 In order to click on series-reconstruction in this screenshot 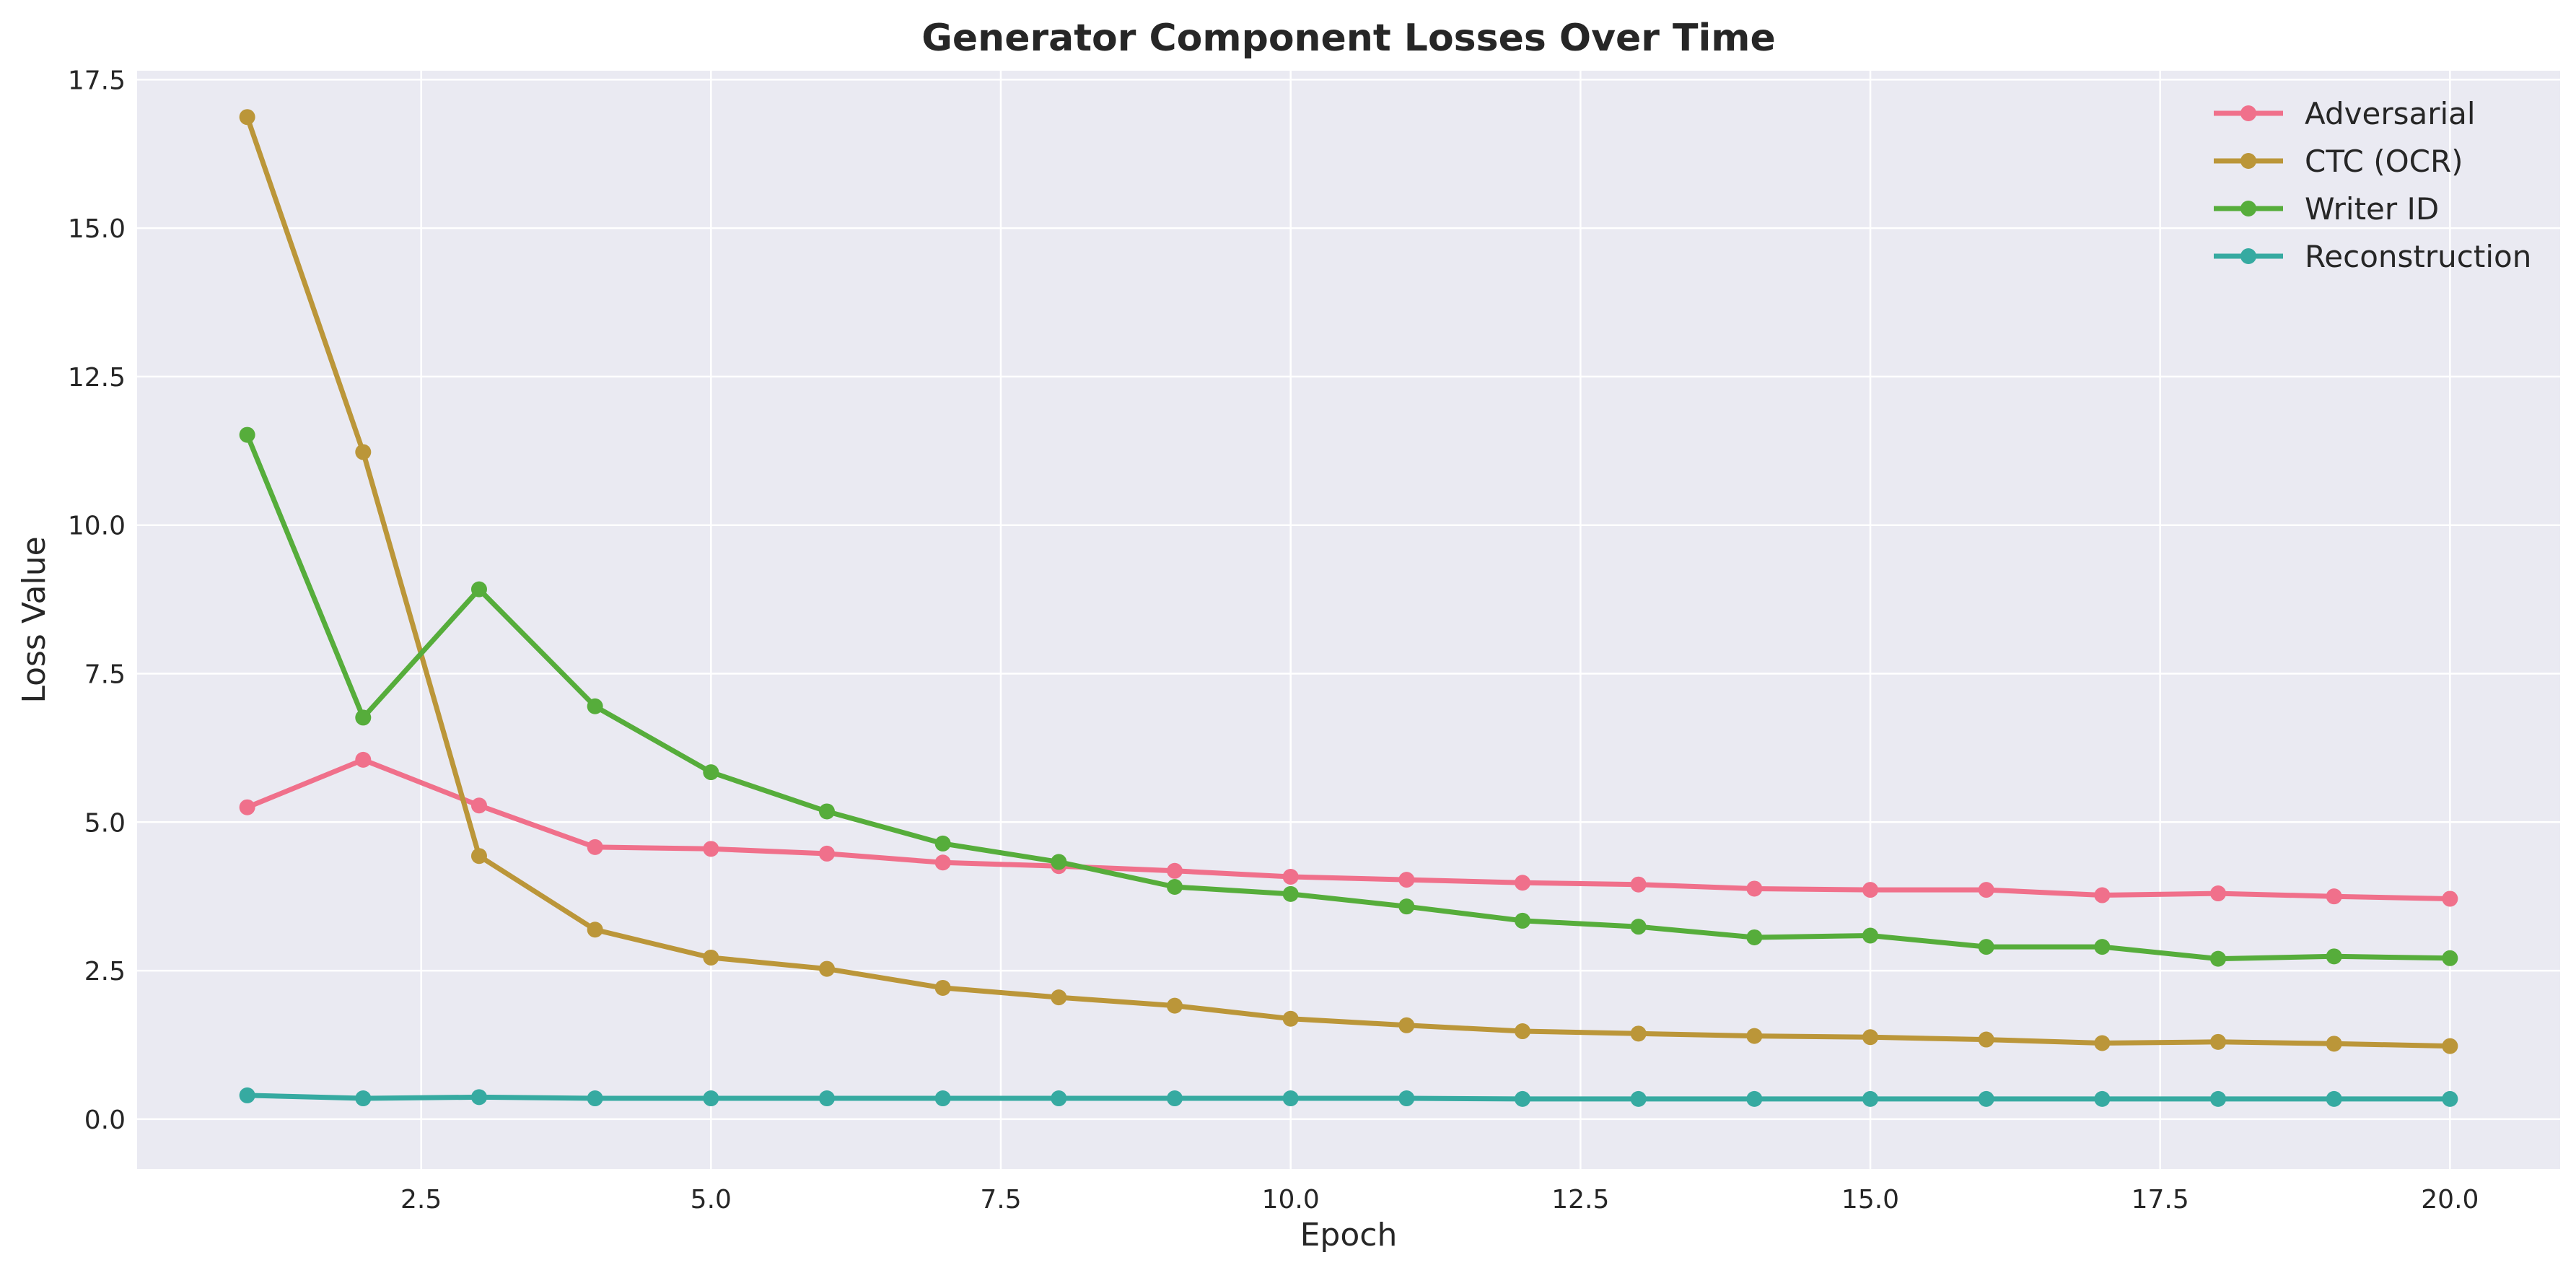, I will do `click(1348, 1097)`.